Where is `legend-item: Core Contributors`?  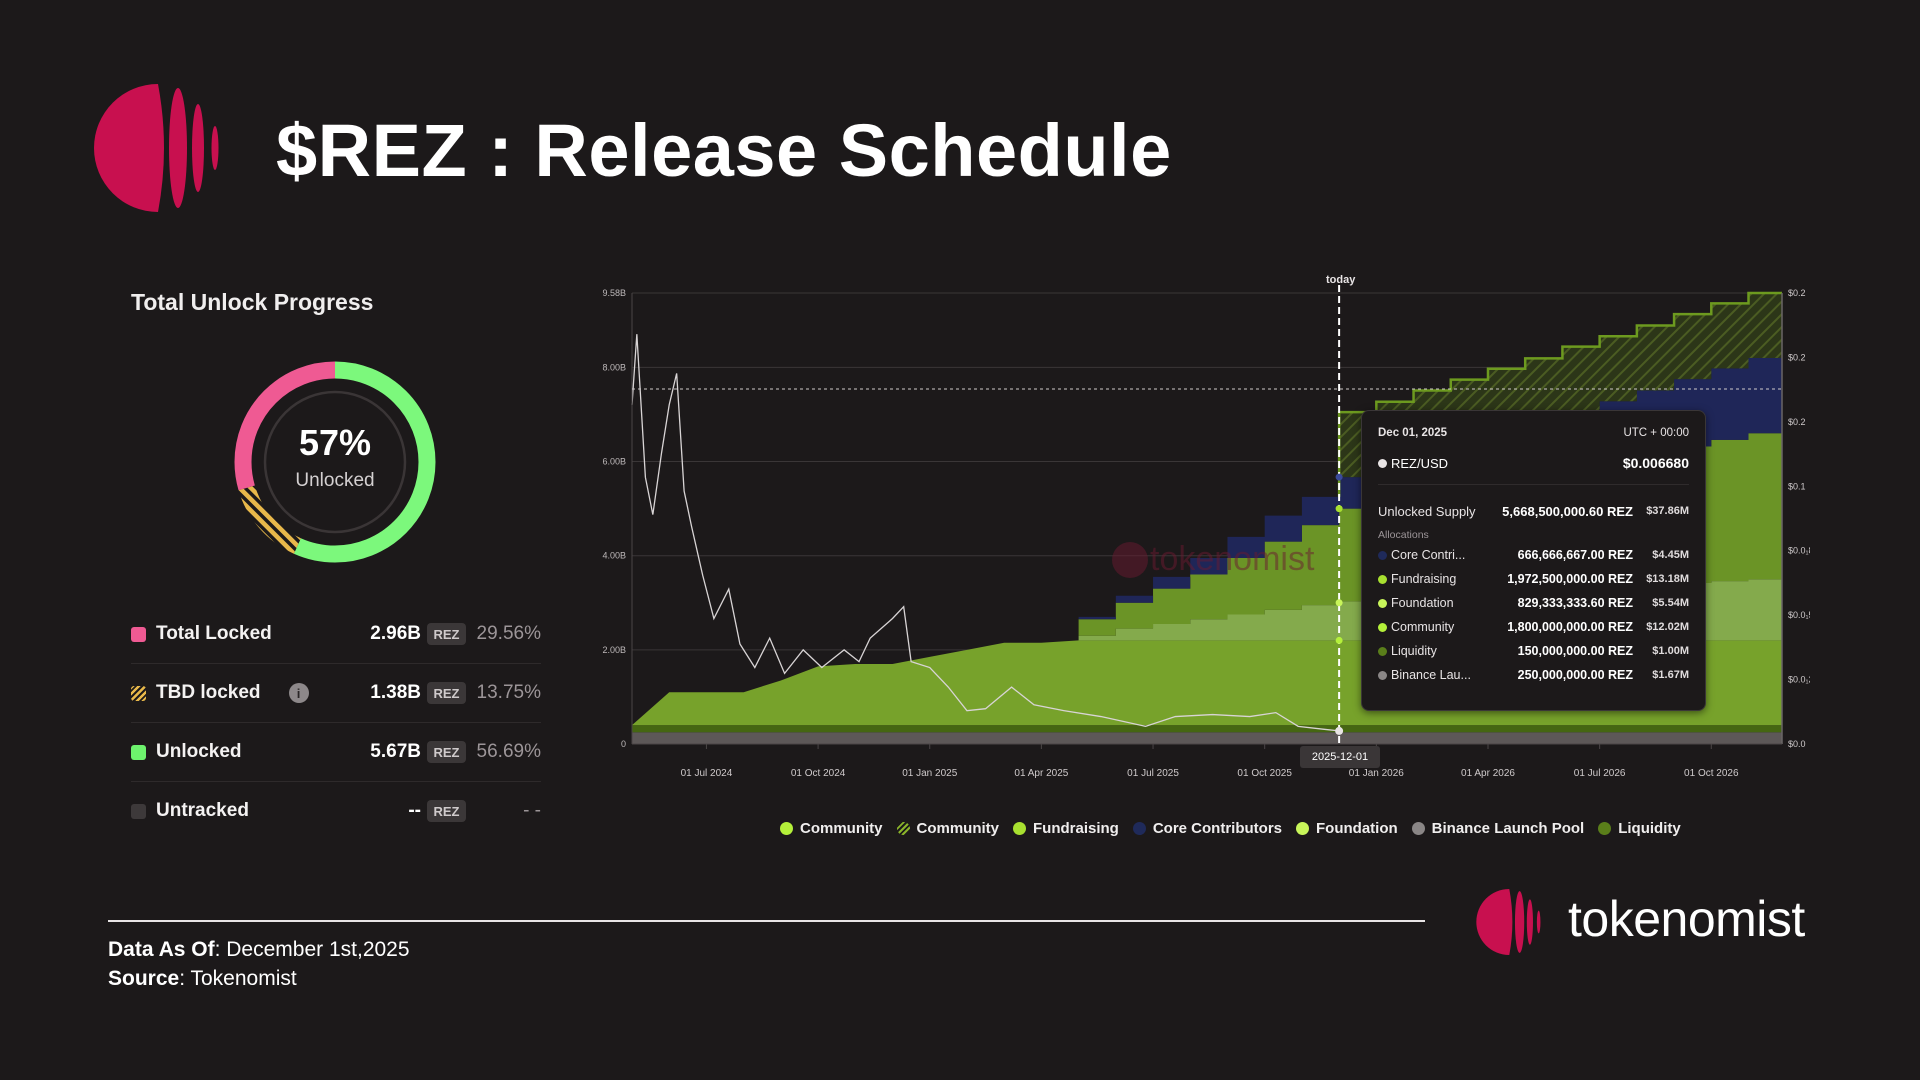
legend-item: Core Contributors is located at coordinates (1207, 828).